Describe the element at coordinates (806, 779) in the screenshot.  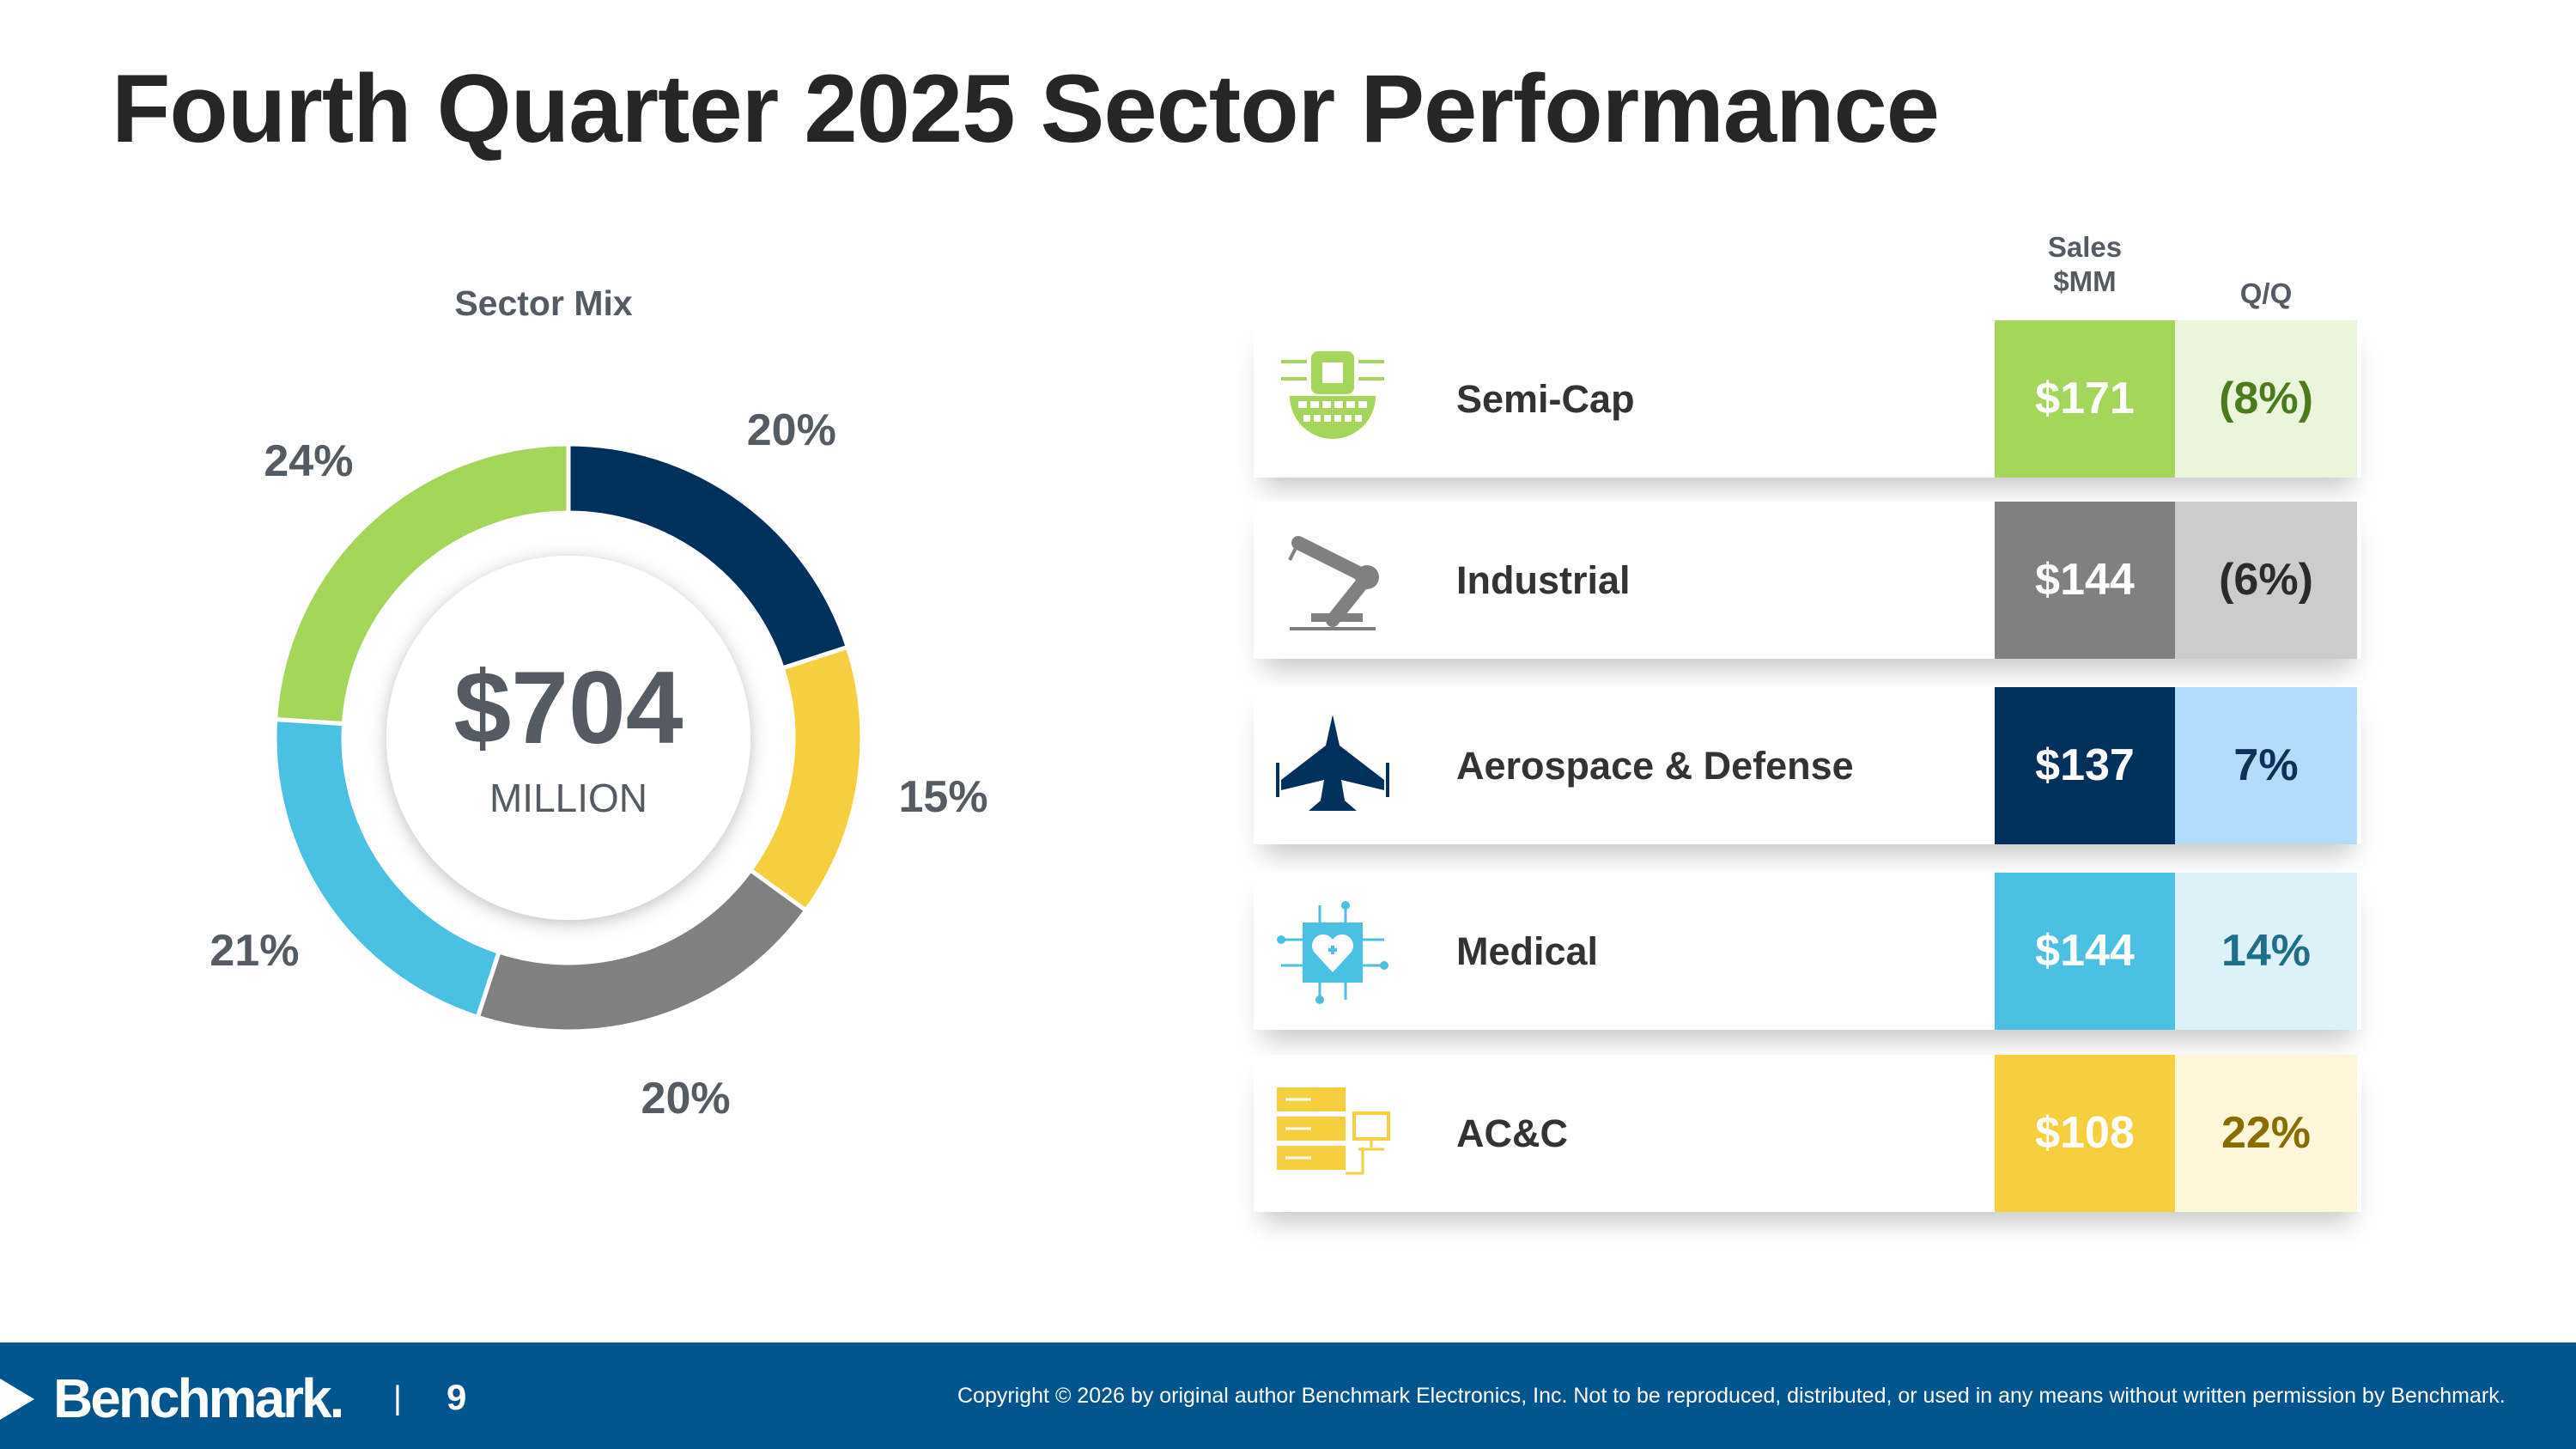
I see `donut-slice-ac-c` at that location.